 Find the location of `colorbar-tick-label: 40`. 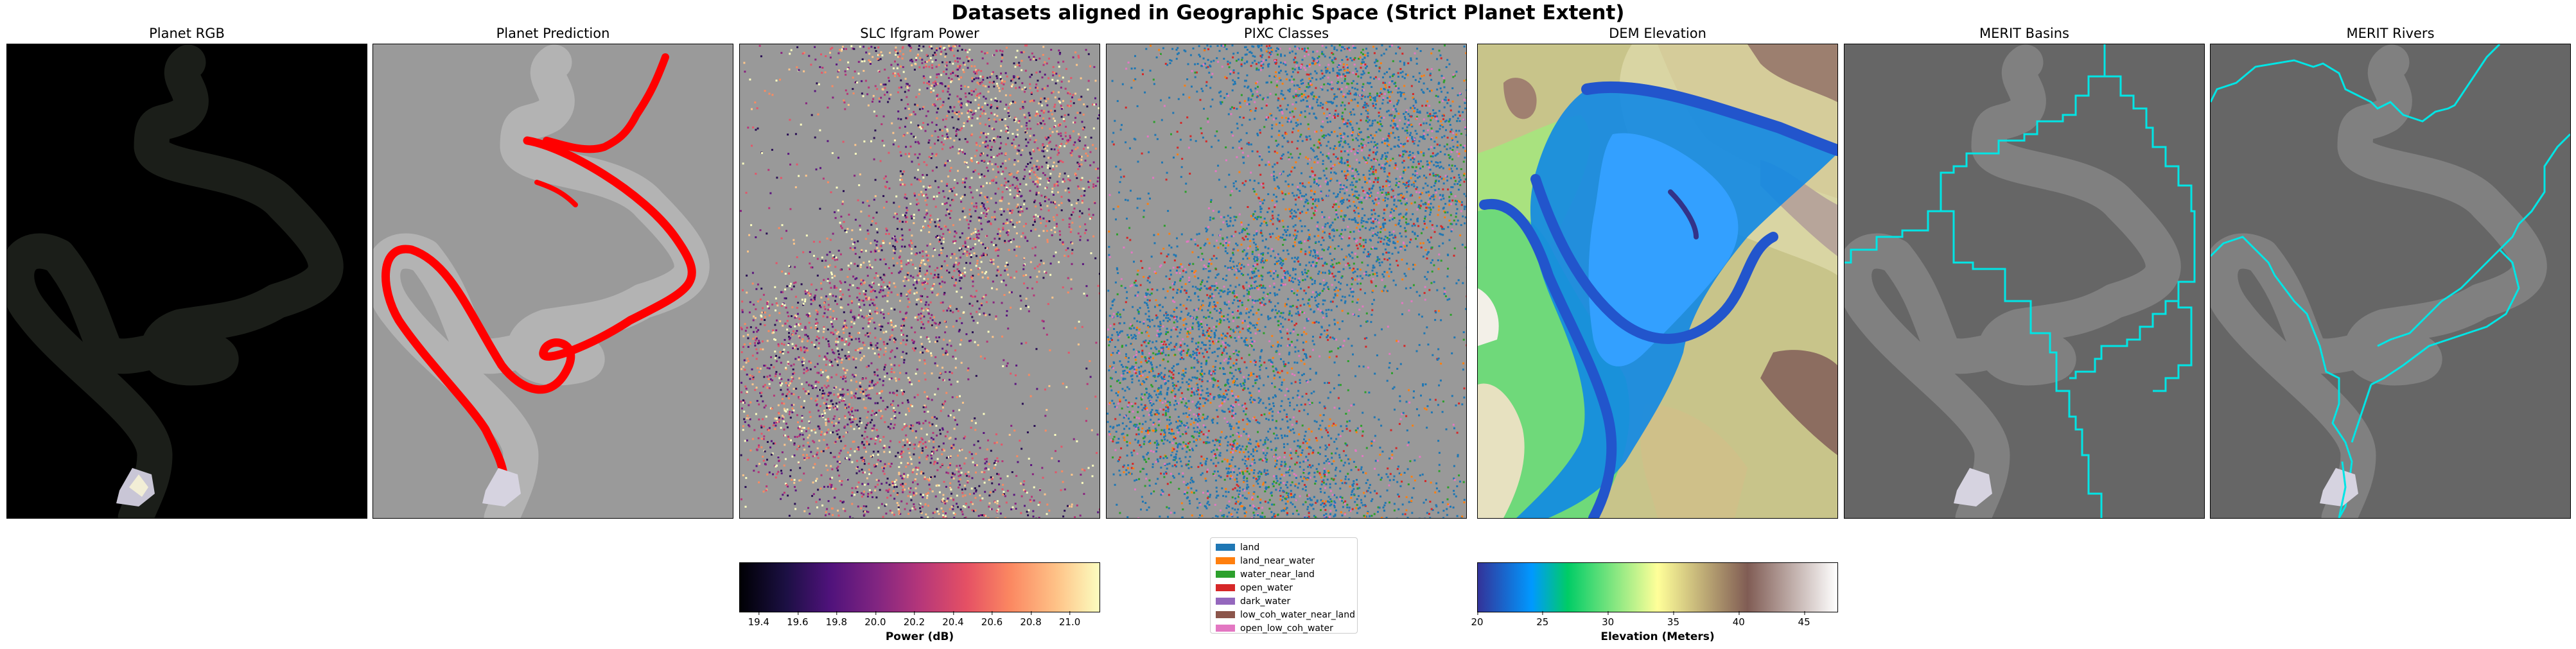

colorbar-tick-label: 40 is located at coordinates (1739, 622).